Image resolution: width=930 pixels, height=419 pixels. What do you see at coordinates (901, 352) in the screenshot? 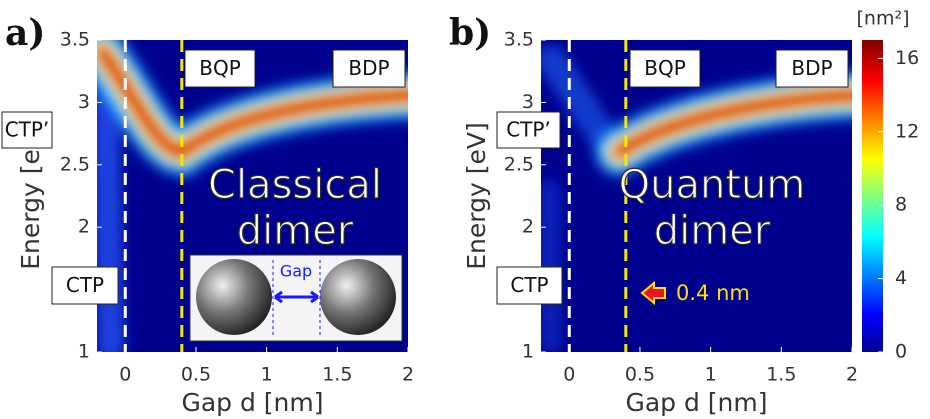
I see `colorbar-tick-label: 0` at bounding box center [901, 352].